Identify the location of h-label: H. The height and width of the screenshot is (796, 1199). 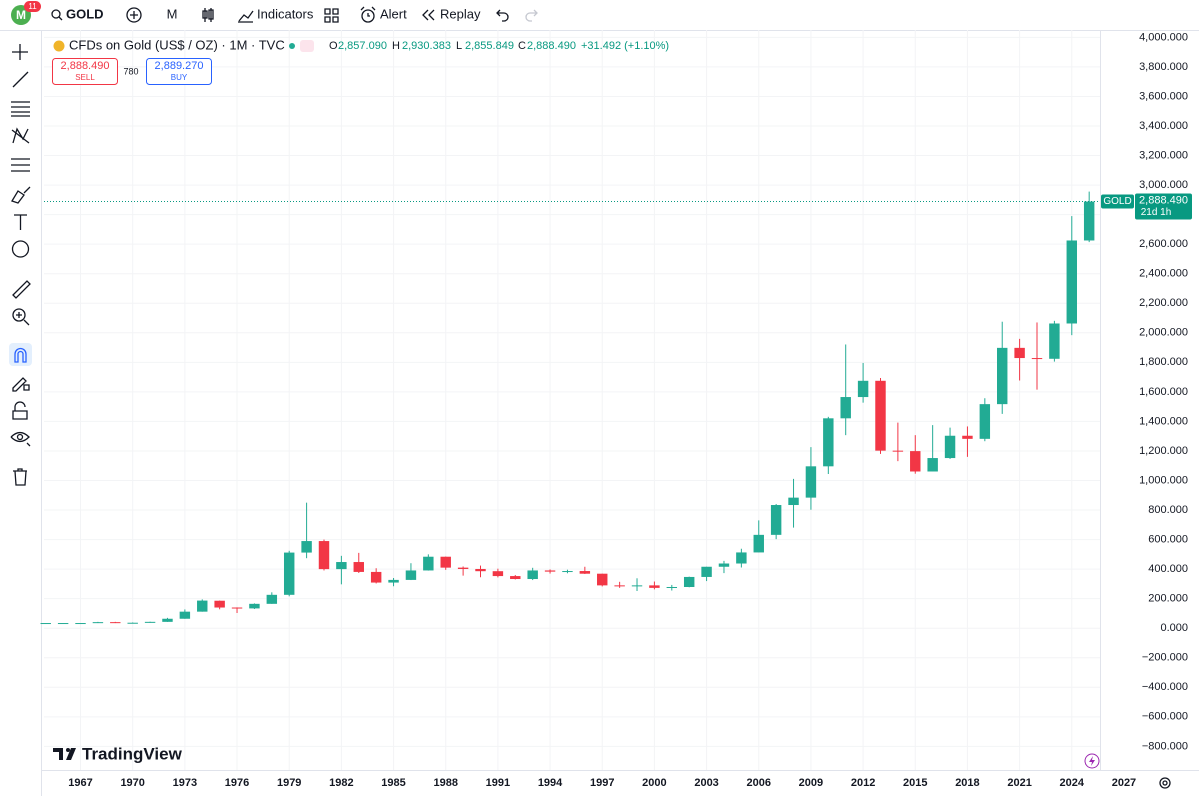
(396, 46).